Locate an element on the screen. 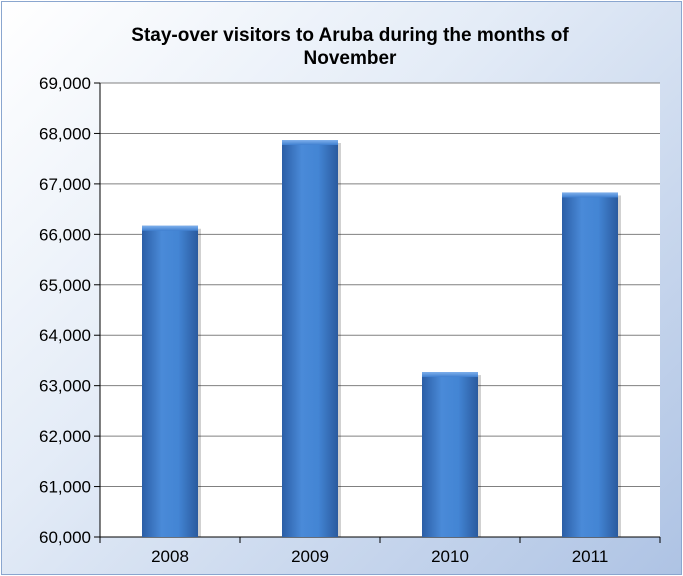  y-tick-label: 62,000 is located at coordinates (65, 436).